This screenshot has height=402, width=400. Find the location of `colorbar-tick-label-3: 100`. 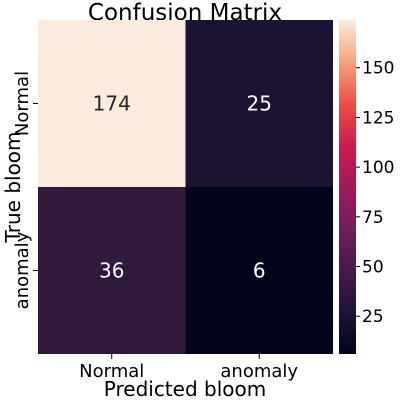

colorbar-tick-label-3: 100 is located at coordinates (378, 168).